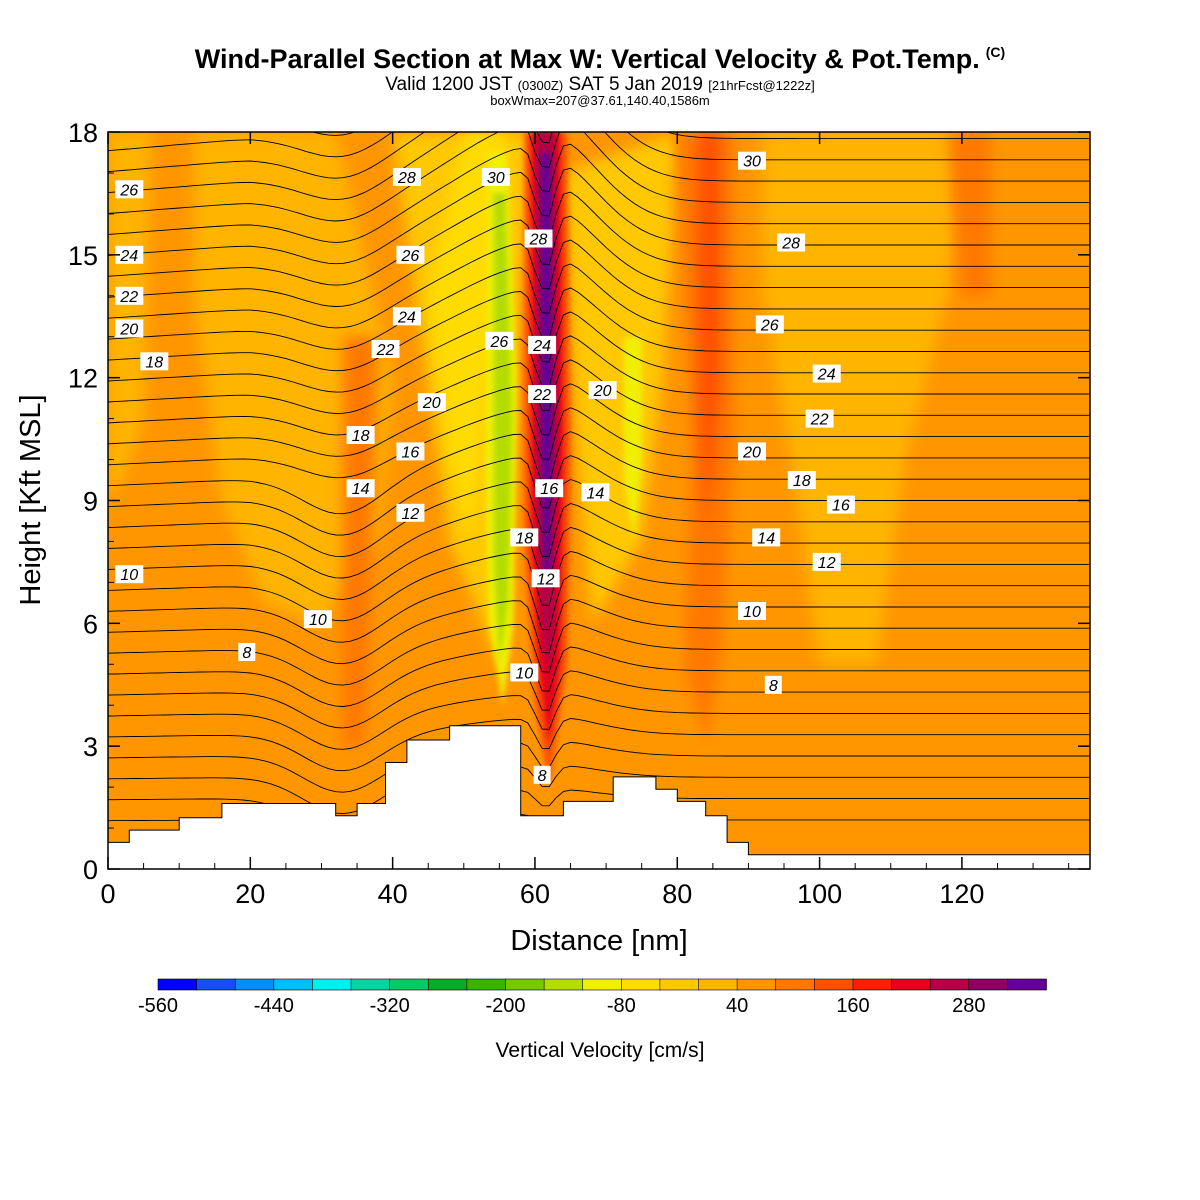 This screenshot has height=1200, width=1200. What do you see at coordinates (677, 894) in the screenshot?
I see `x-tick-label: 80` at bounding box center [677, 894].